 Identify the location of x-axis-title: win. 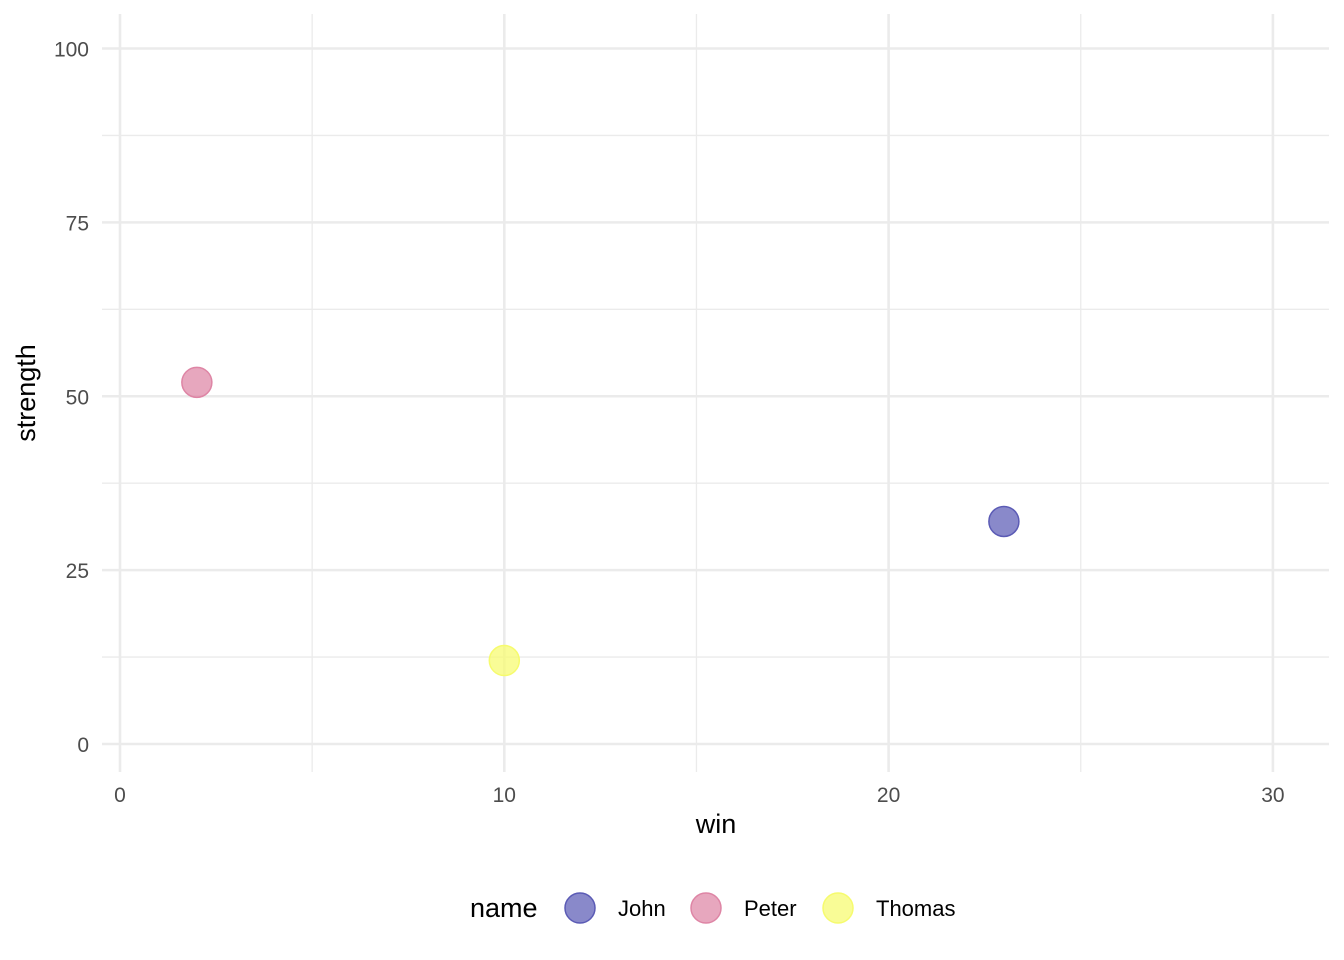
(716, 824).